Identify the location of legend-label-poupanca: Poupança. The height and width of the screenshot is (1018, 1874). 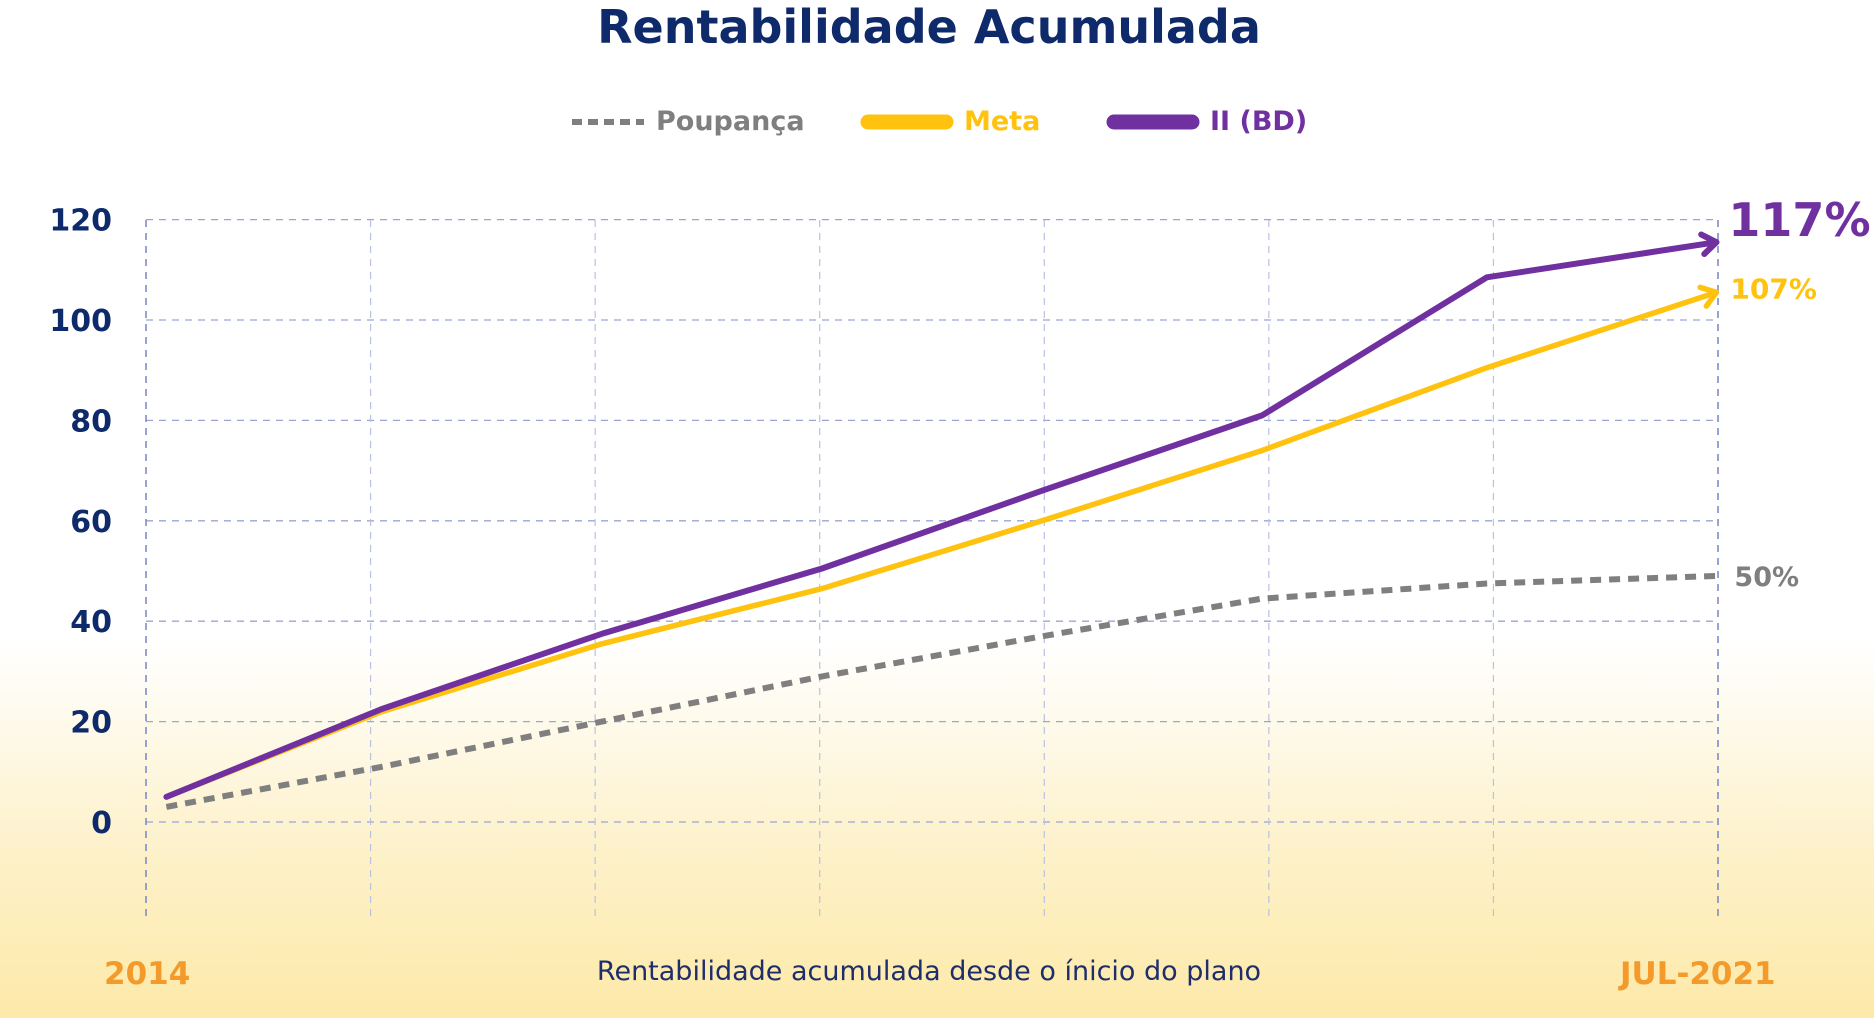
(730, 121).